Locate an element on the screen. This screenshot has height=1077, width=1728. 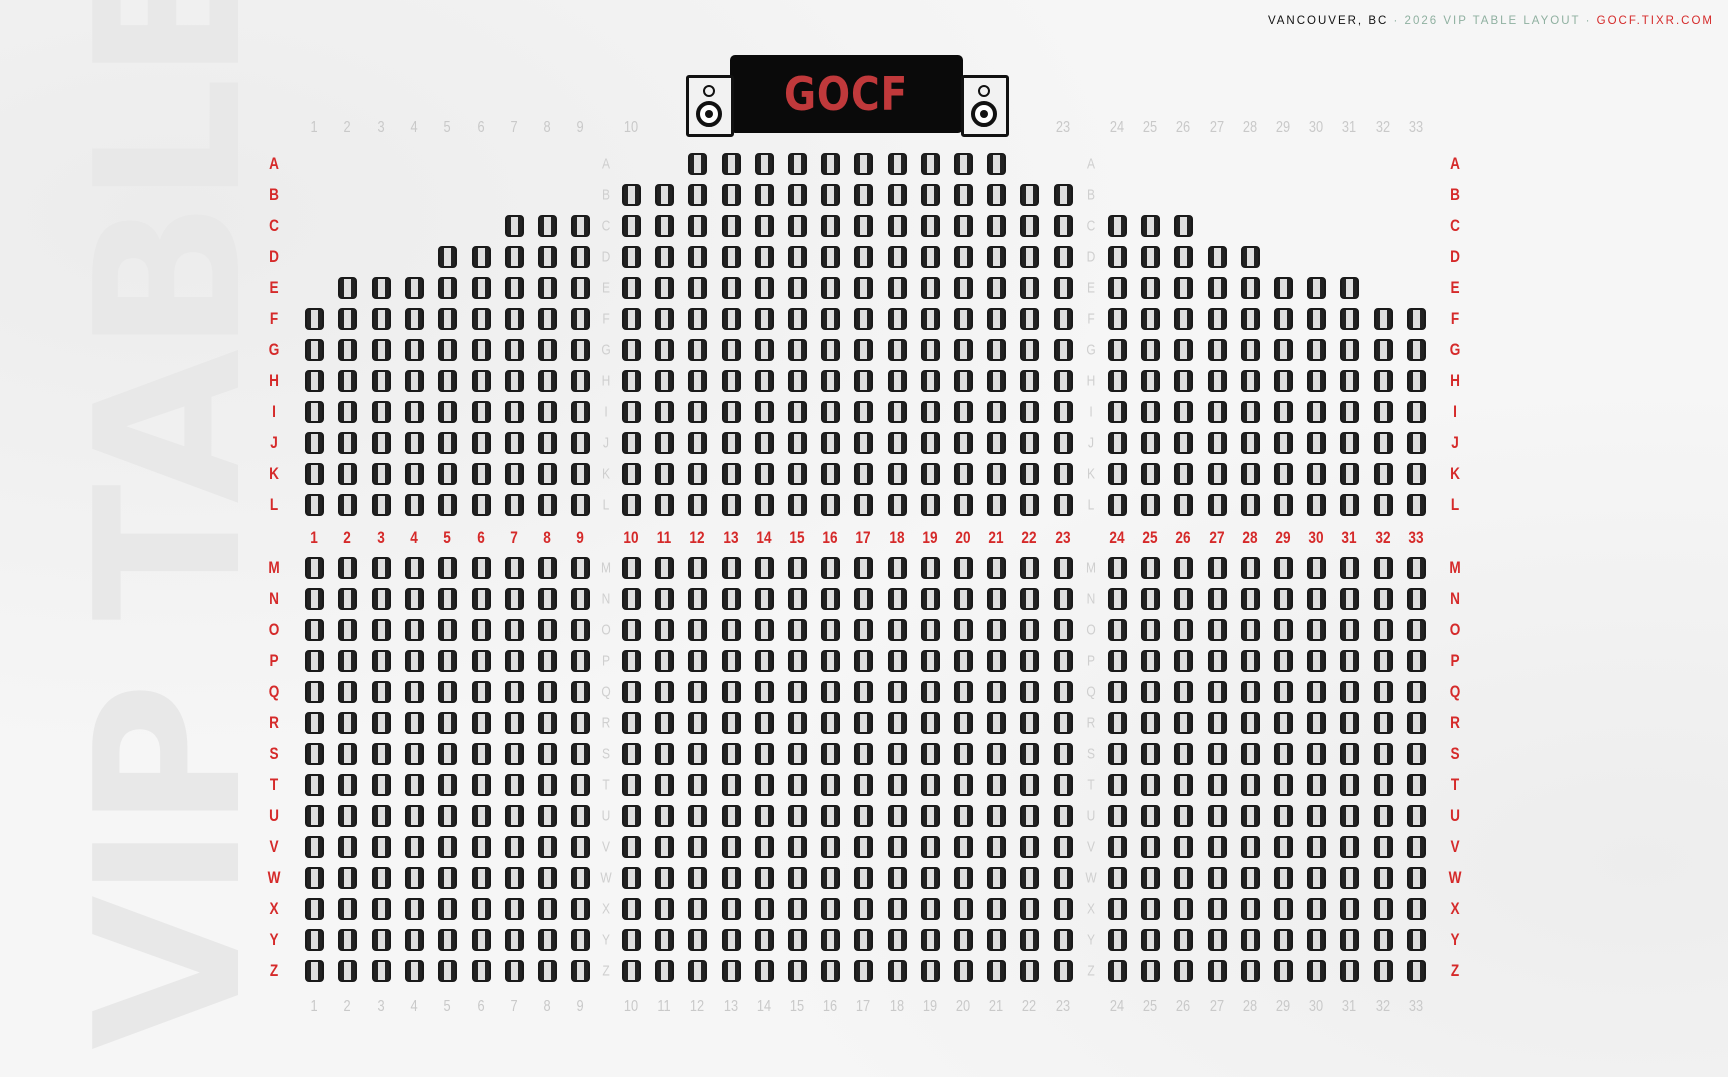
table-seat-E3 is located at coordinates (381, 288).